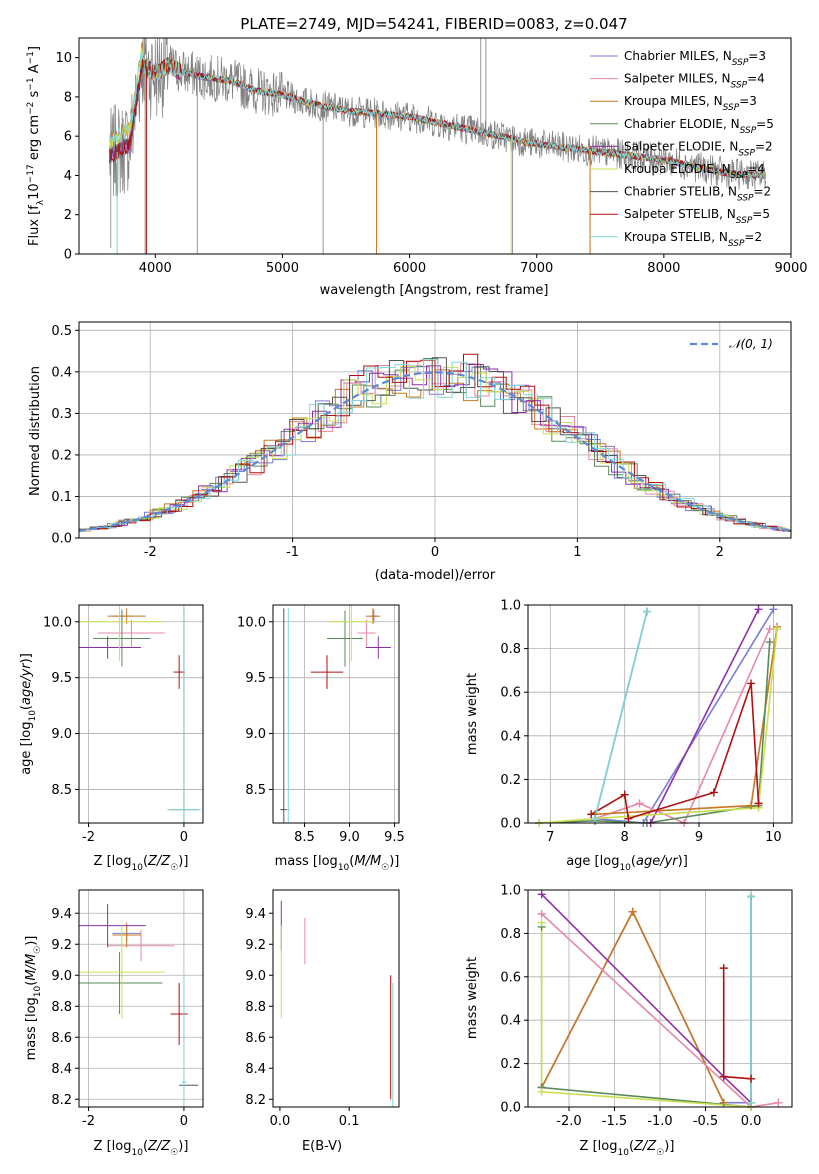 This screenshot has width=819, height=1174. Describe the element at coordinates (61, 945) in the screenshot. I see `mass-vs-Z-ytick-label: 9.2` at that location.